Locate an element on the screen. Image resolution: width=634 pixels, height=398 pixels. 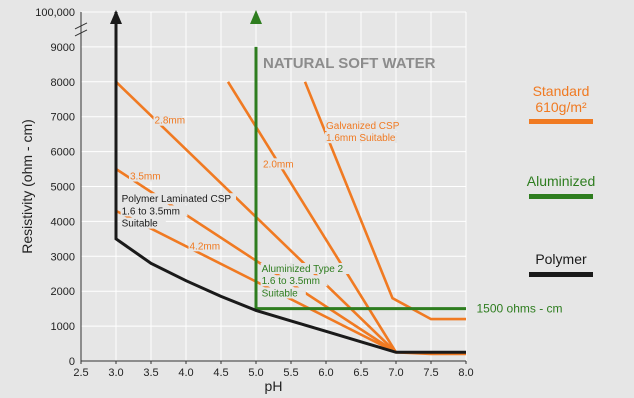
polymer-arrowhead is located at coordinates (116, 17).